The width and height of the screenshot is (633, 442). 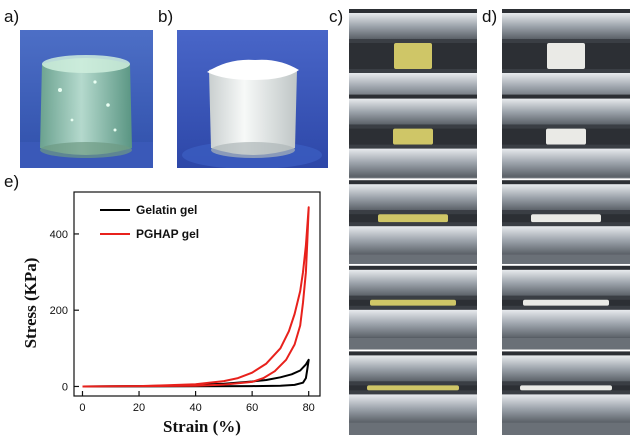 I want to click on x-tick-label: 40, so click(x=195, y=408).